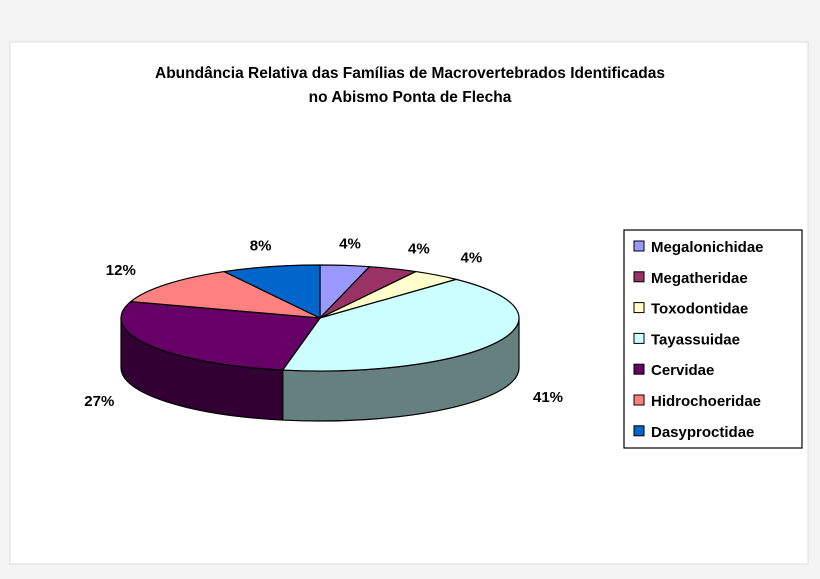 The image size is (820, 579). Describe the element at coordinates (706, 401) in the screenshot. I see `legend-label-hidrochoeridae: Hidrochoeridae` at that location.